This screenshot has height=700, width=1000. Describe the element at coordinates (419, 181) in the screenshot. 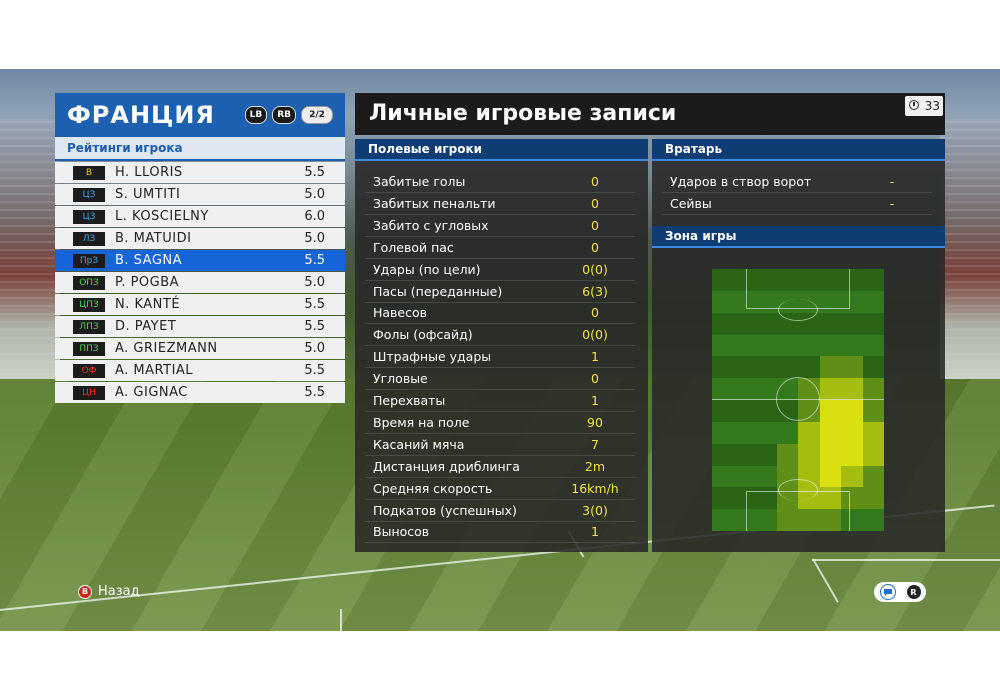

I see `stat-label: Забитые голы` at that location.